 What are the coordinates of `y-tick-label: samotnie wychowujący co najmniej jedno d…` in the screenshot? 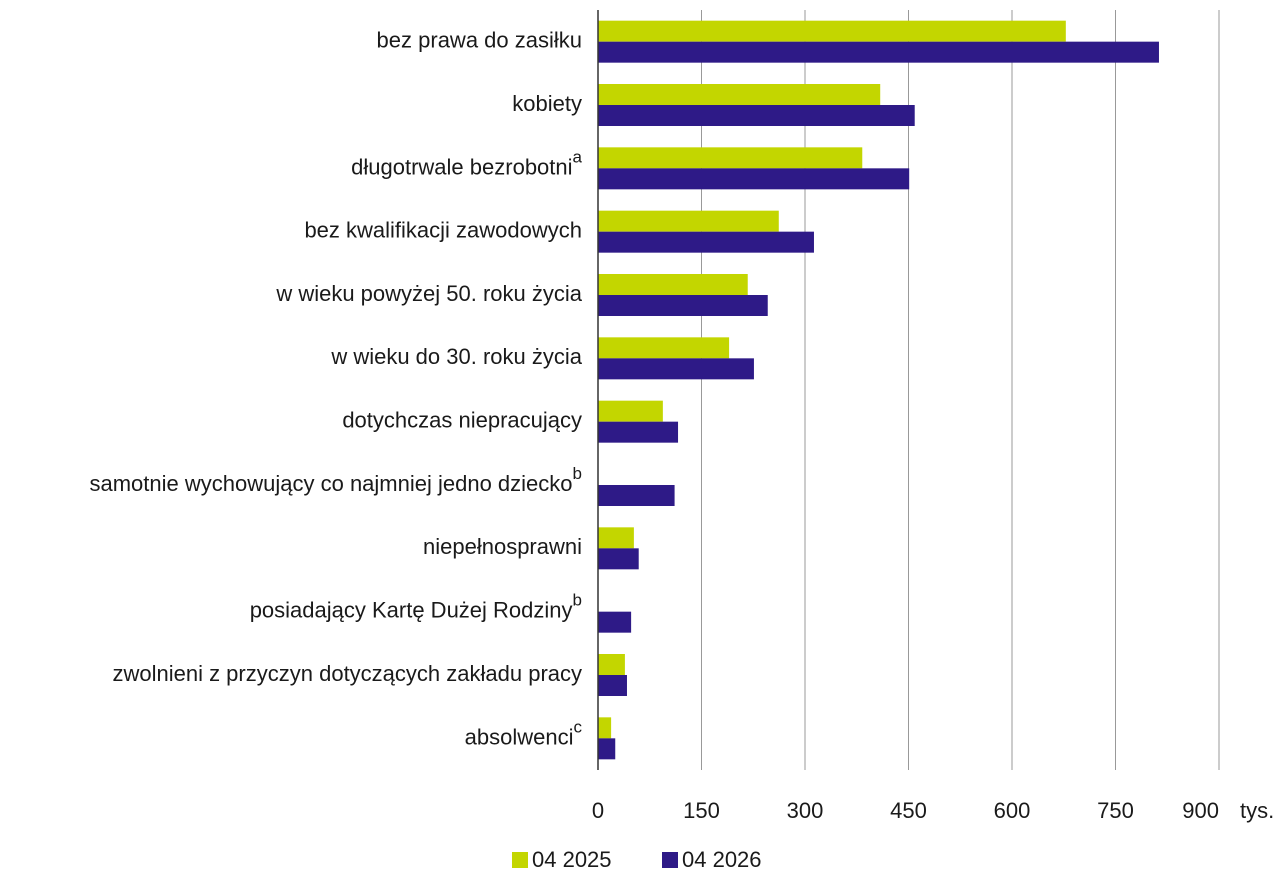 It's located at (336, 479).